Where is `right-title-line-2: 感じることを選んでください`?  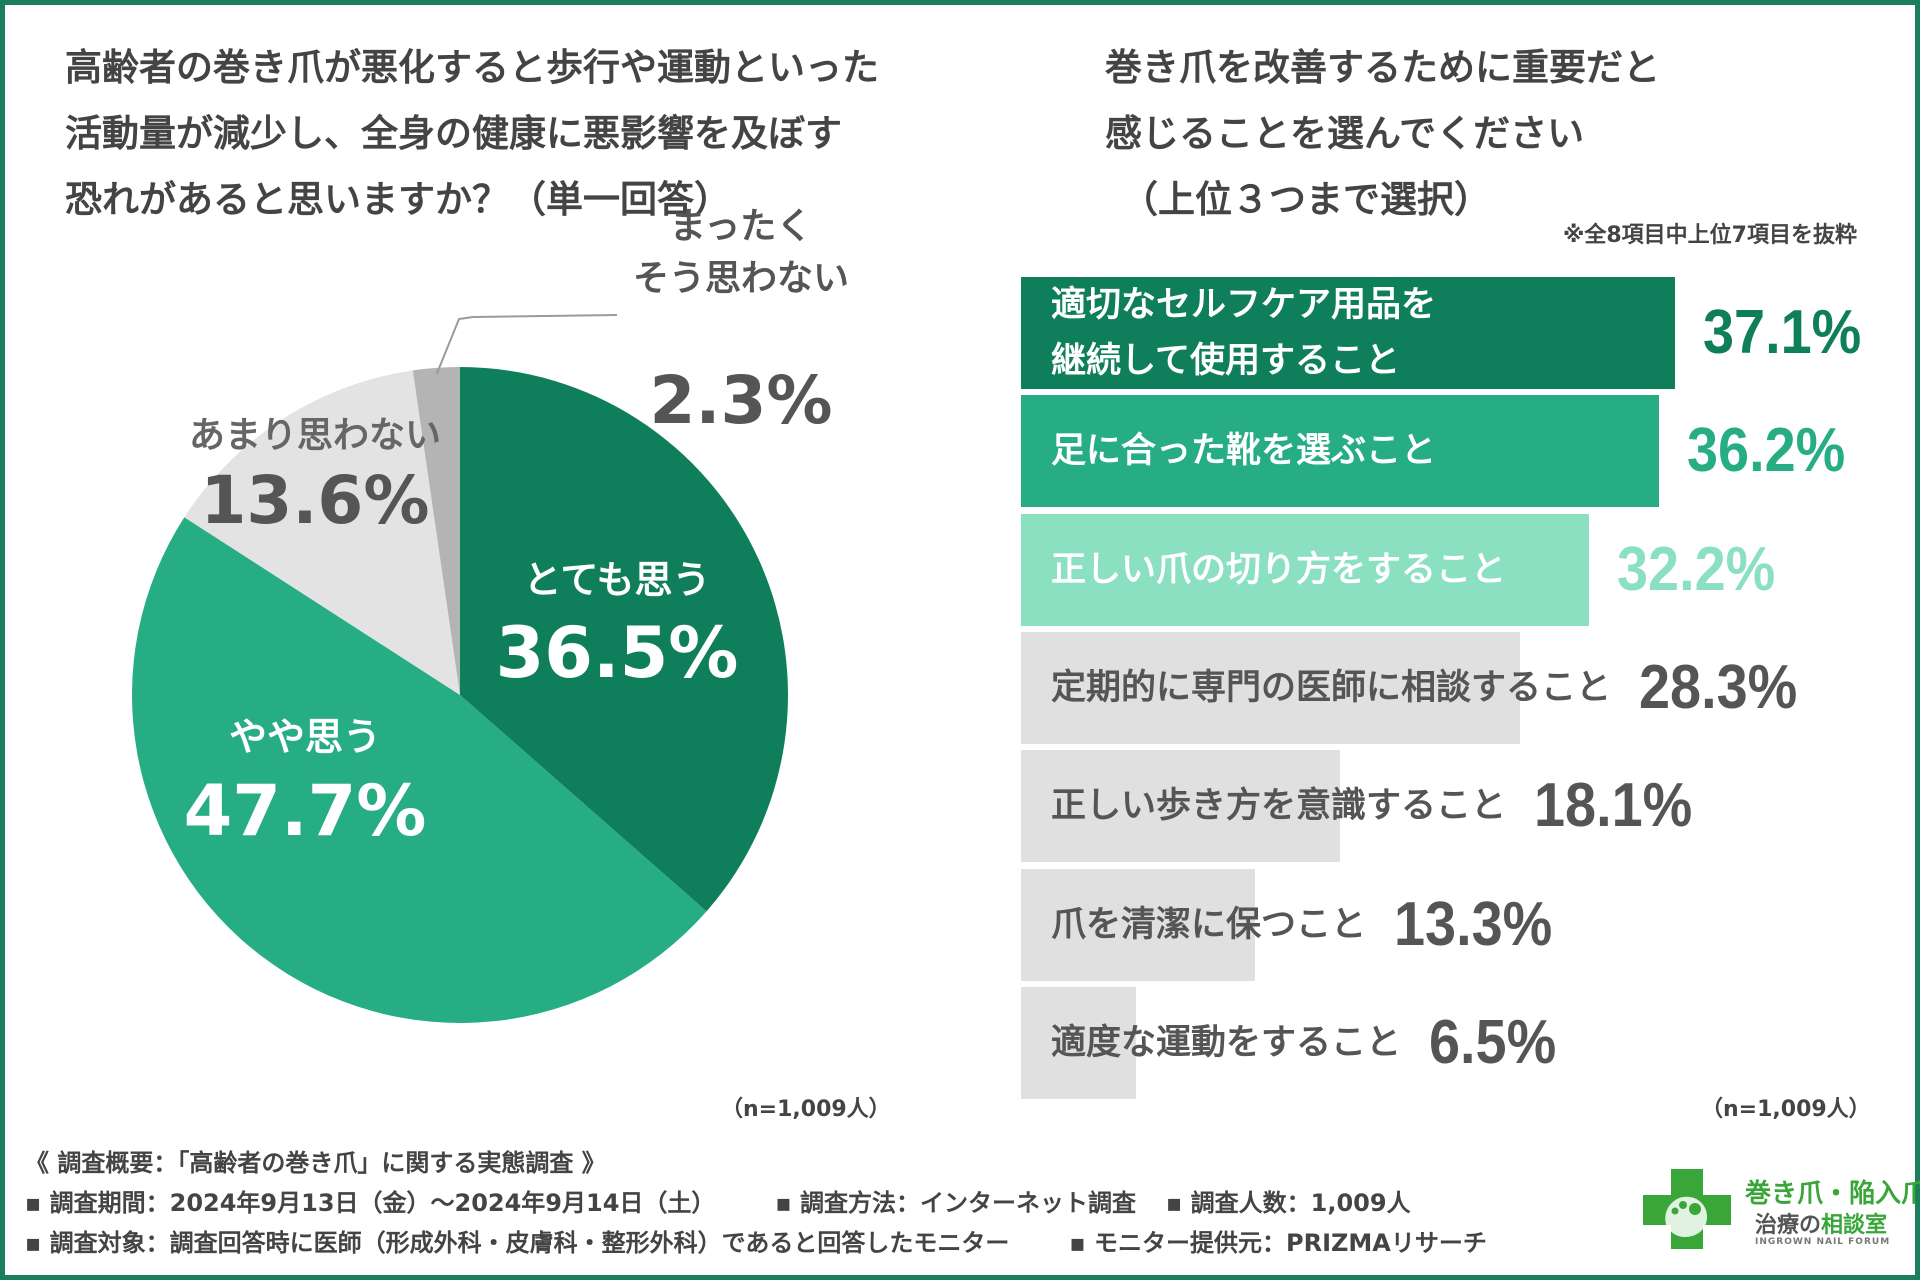
right-title-line-2: 感じることを選んでください is located at coordinates (1345, 133).